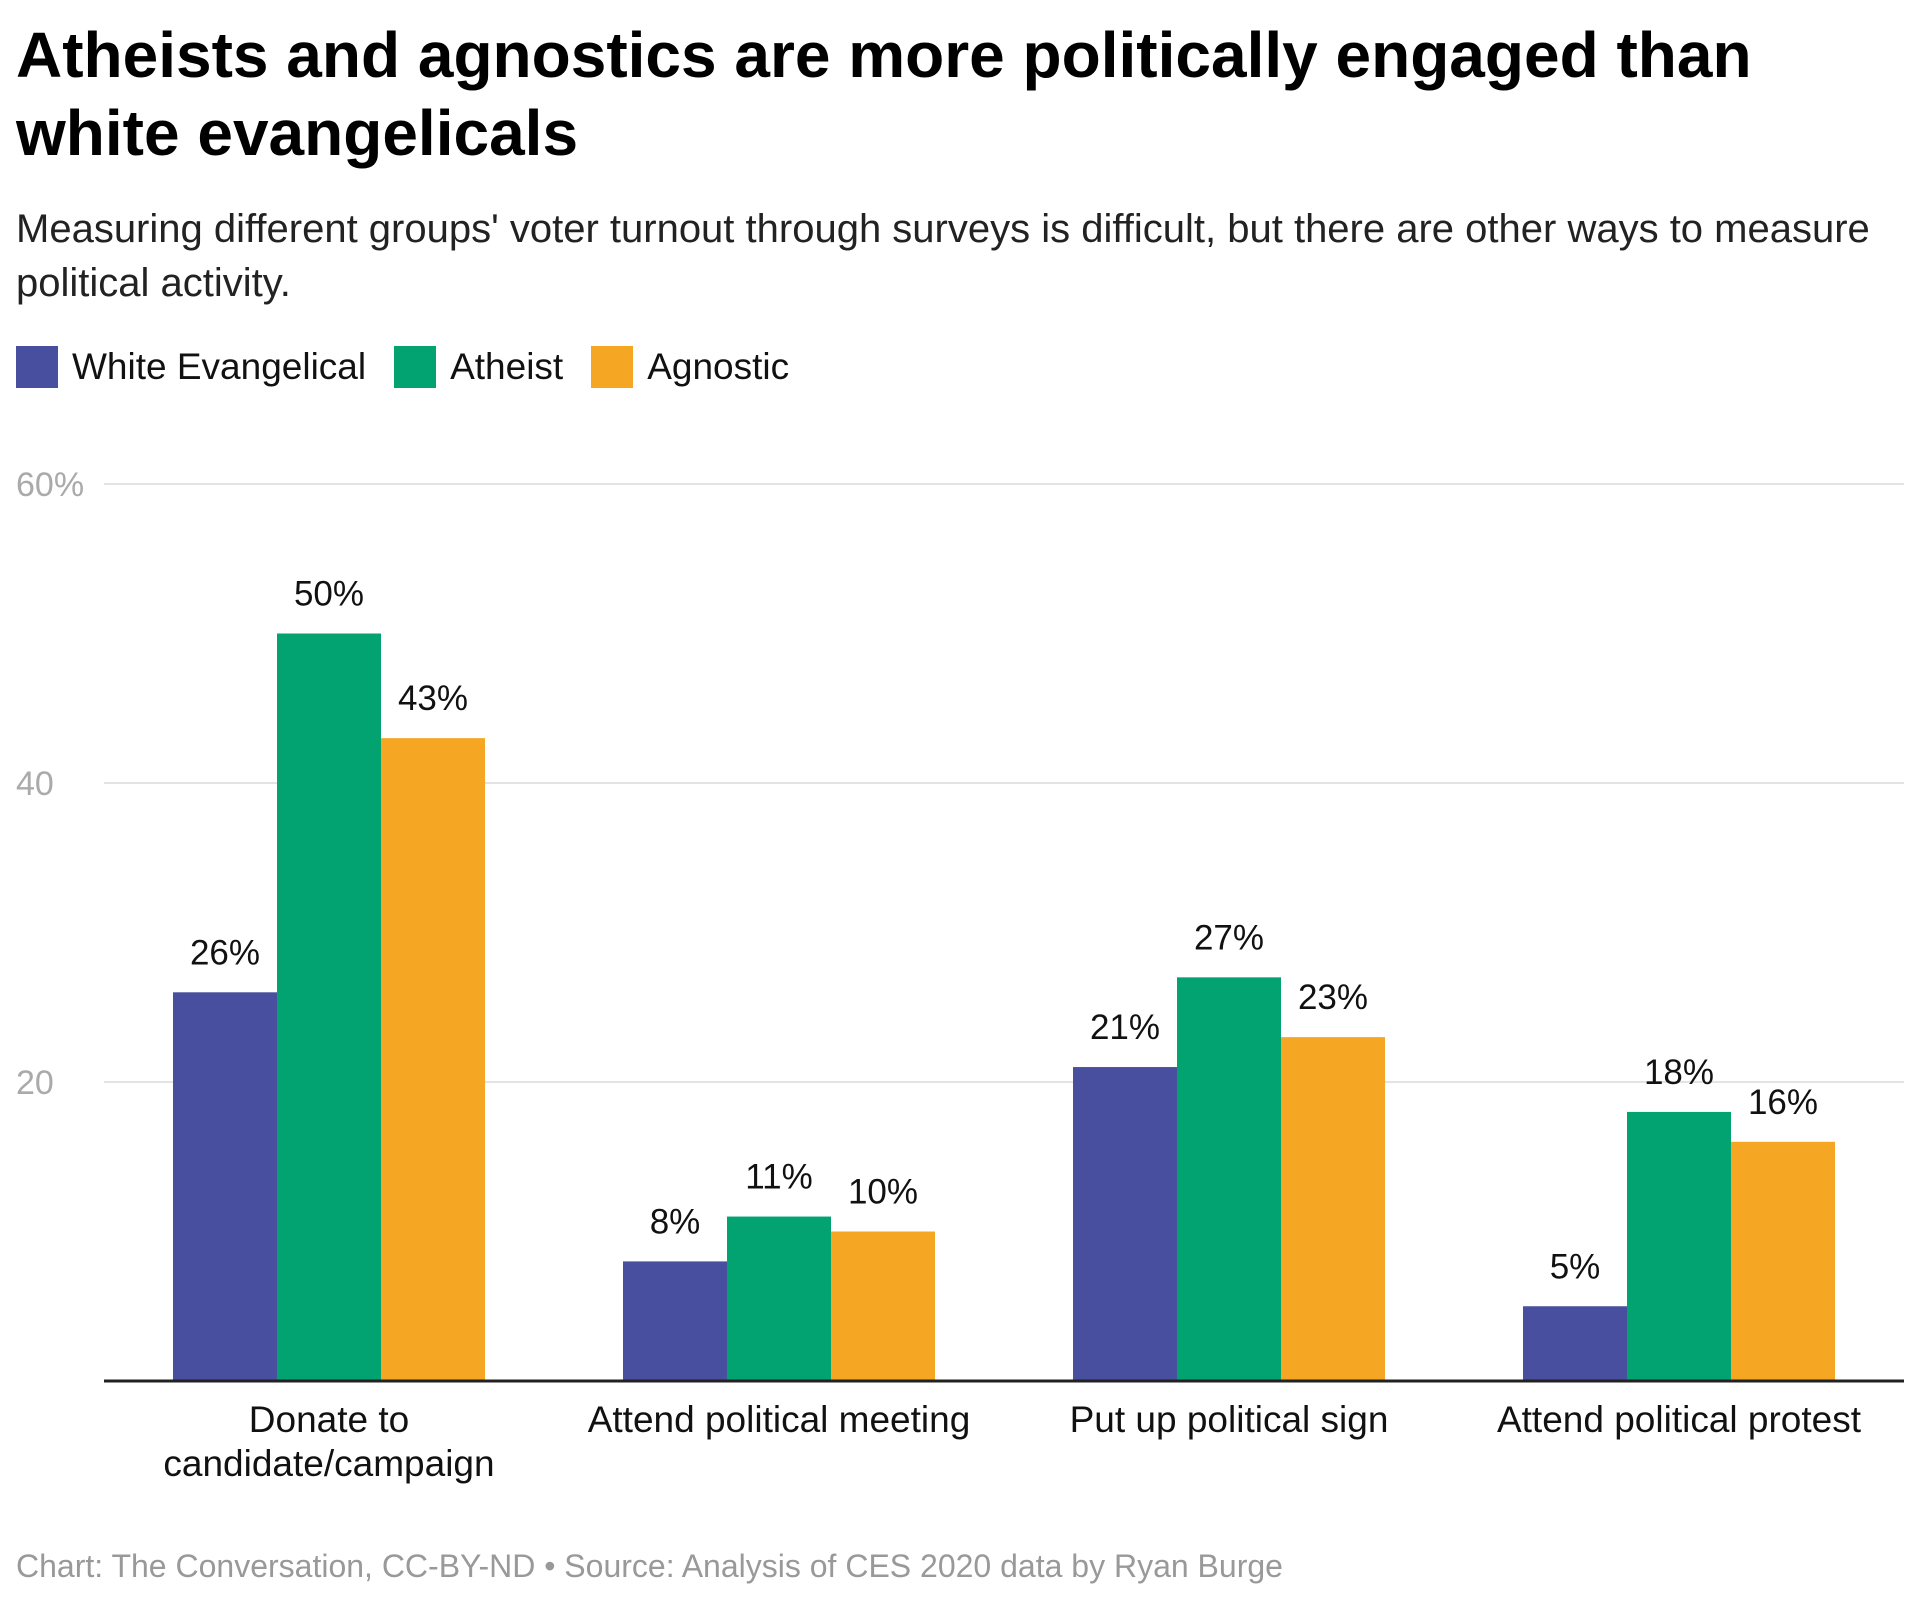 The height and width of the screenshot is (1605, 1920). I want to click on legend-label: White Evangelical, so click(219, 366).